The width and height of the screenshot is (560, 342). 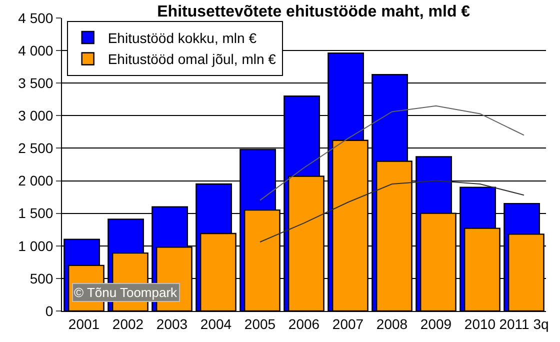 What do you see at coordinates (36, 116) in the screenshot?
I see `y-tick-label: 3 000` at bounding box center [36, 116].